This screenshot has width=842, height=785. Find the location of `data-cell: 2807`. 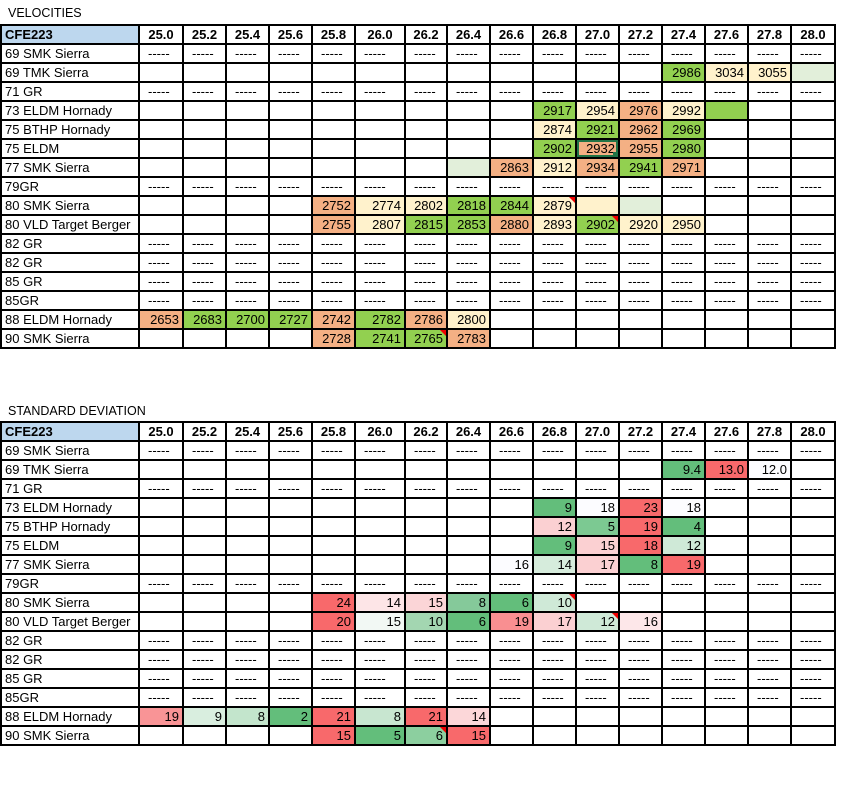

data-cell: 2807 is located at coordinates (380, 224).